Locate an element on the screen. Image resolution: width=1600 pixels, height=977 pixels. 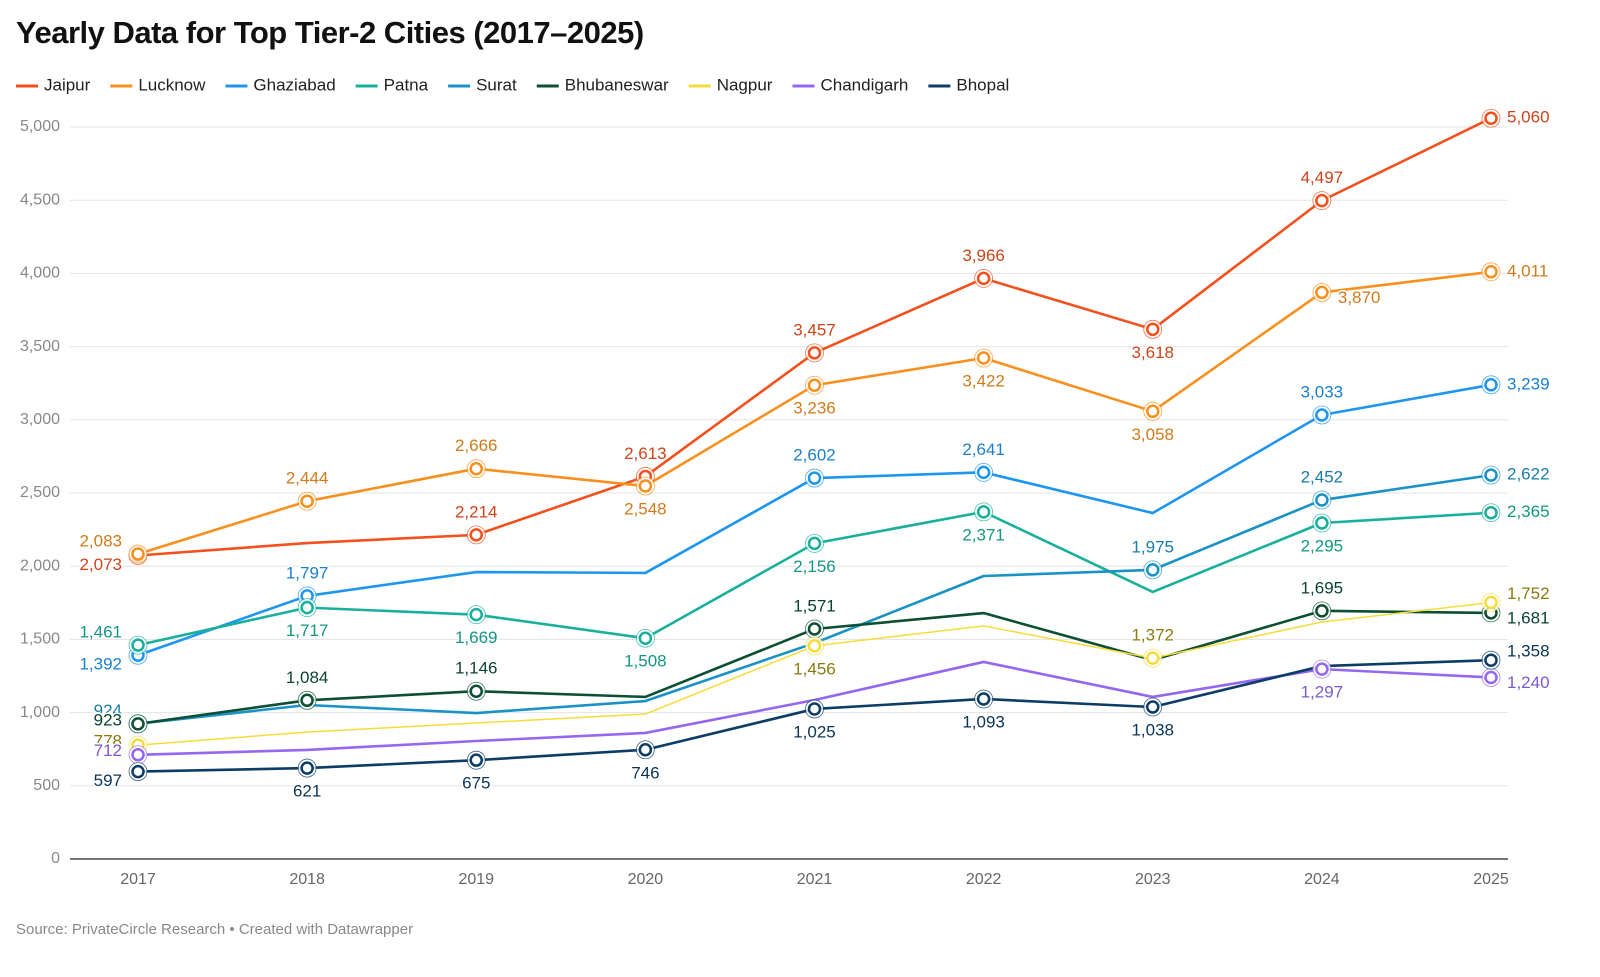
data-label: 2,622 is located at coordinates (1528, 474).